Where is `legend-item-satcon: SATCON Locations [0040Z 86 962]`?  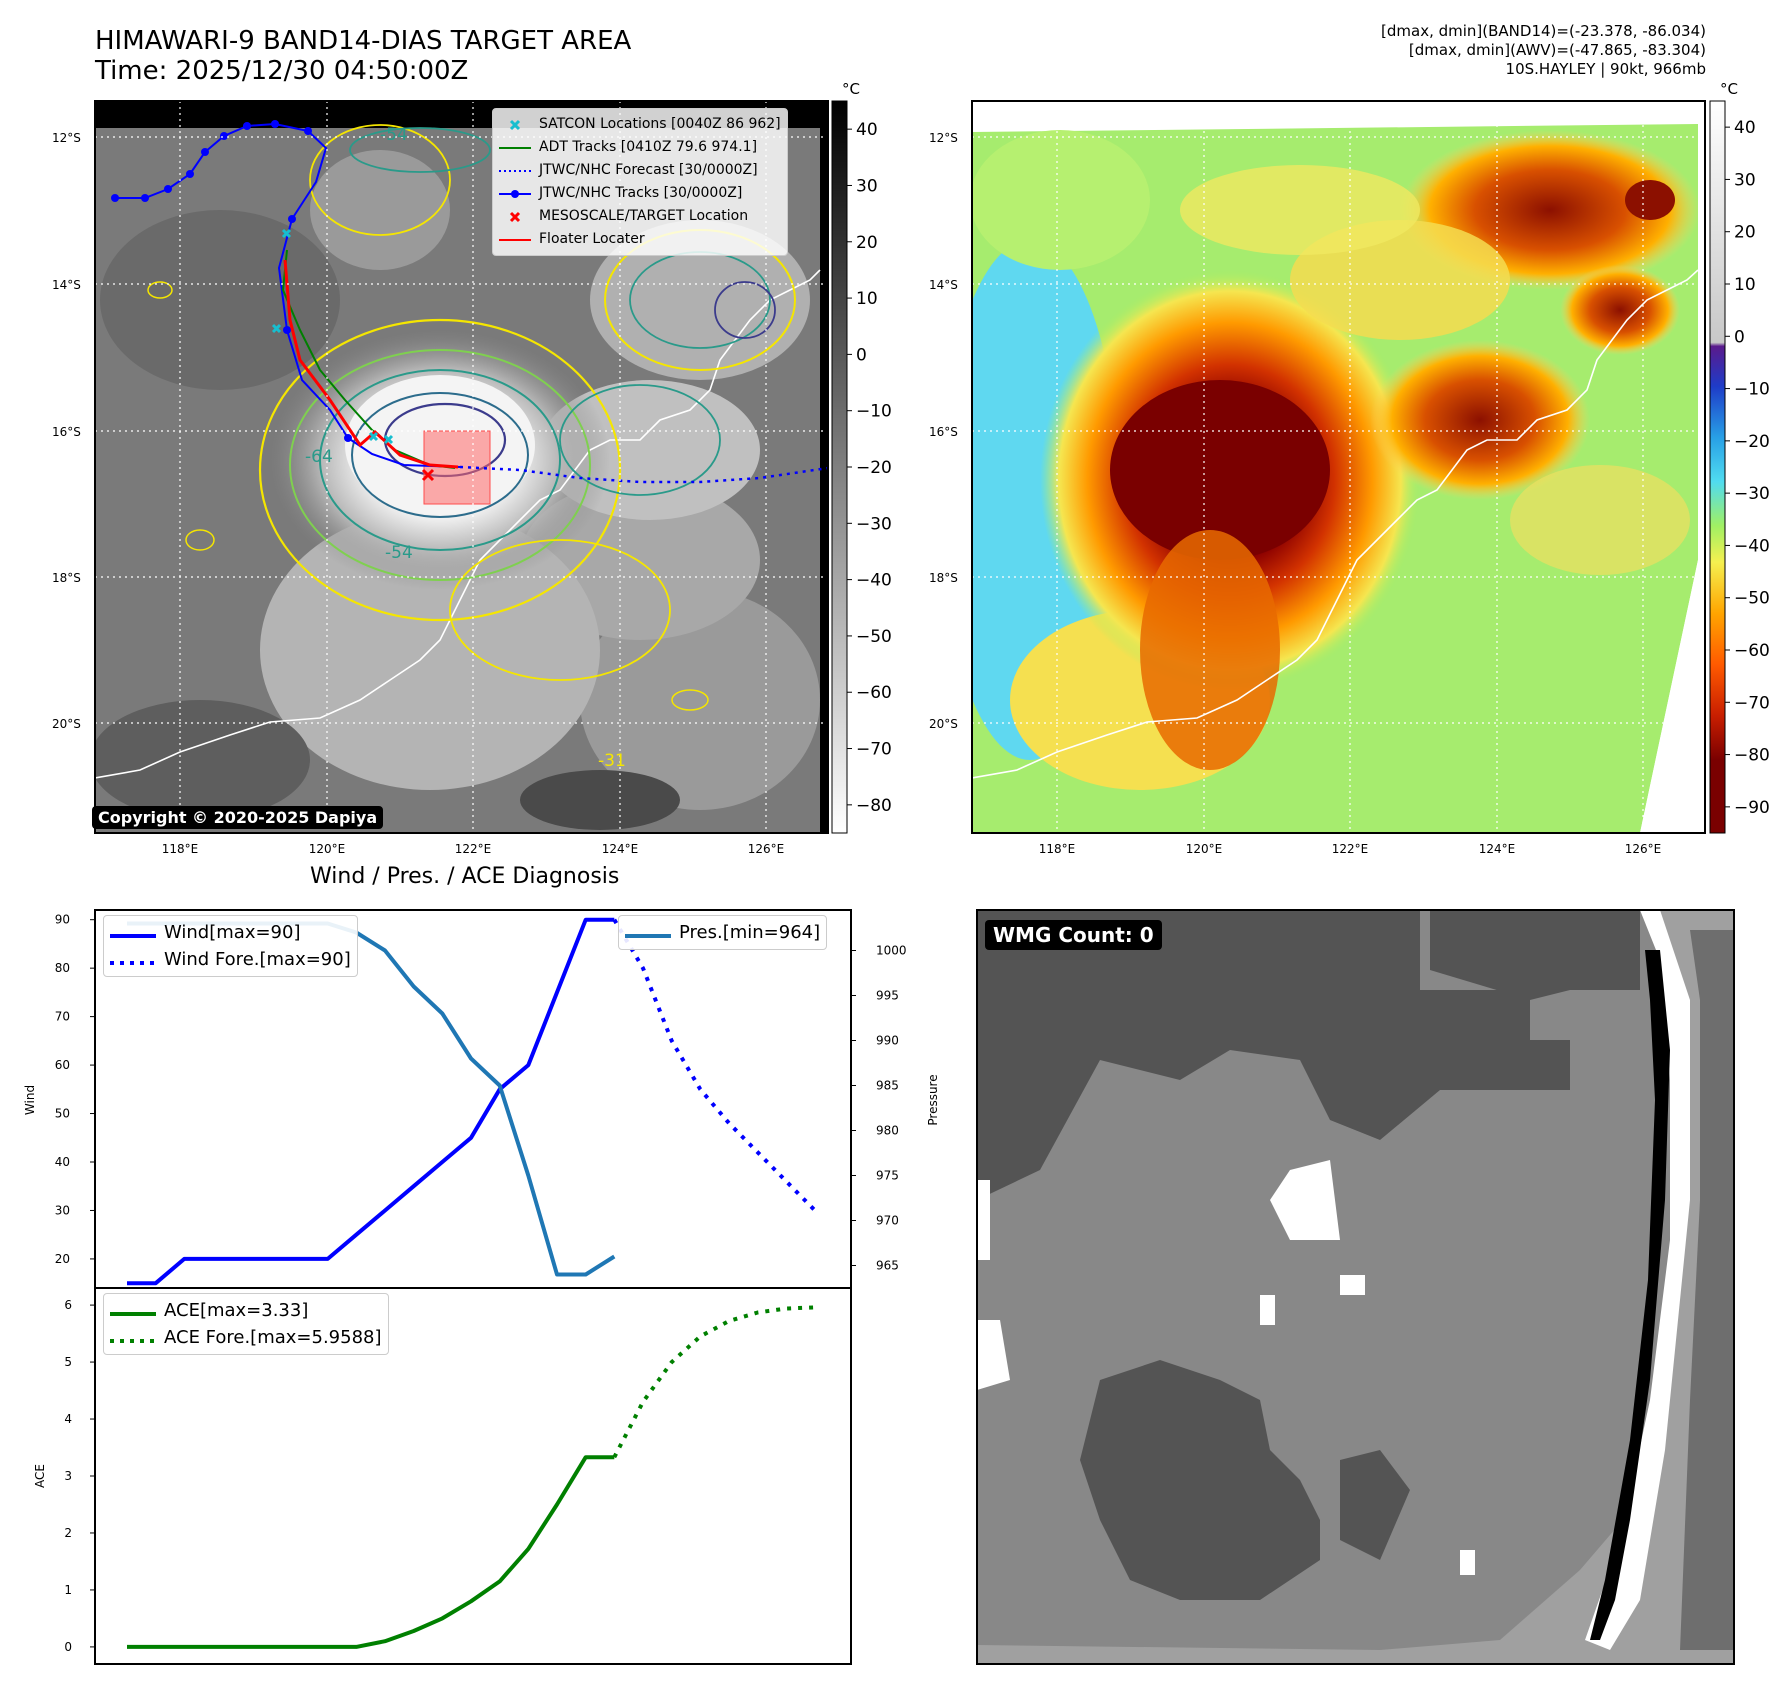 legend-item-satcon: SATCON Locations [0040Z 86 962] is located at coordinates (640, 124).